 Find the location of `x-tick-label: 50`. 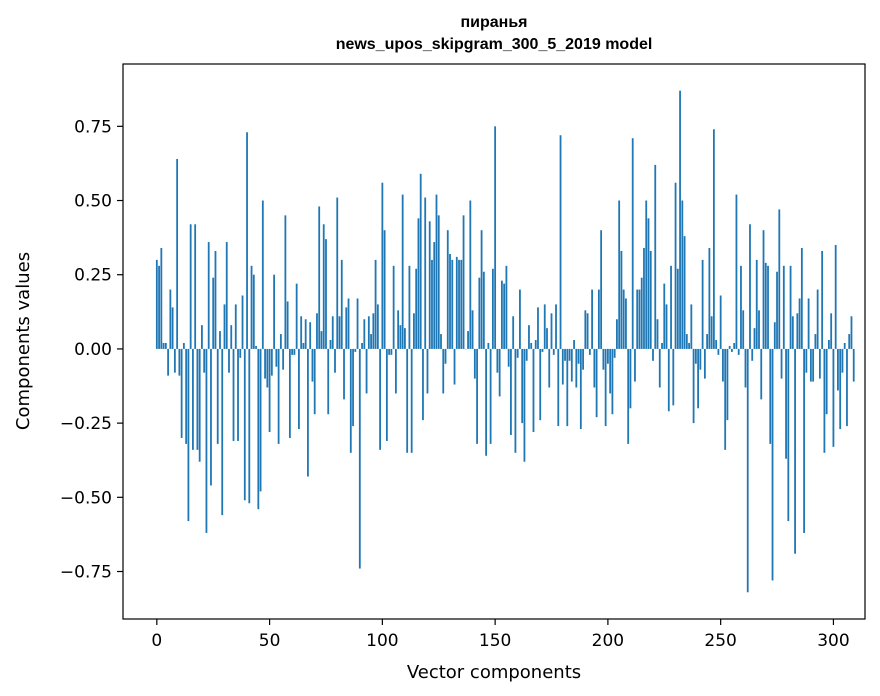

x-tick-label: 50 is located at coordinates (270, 641).